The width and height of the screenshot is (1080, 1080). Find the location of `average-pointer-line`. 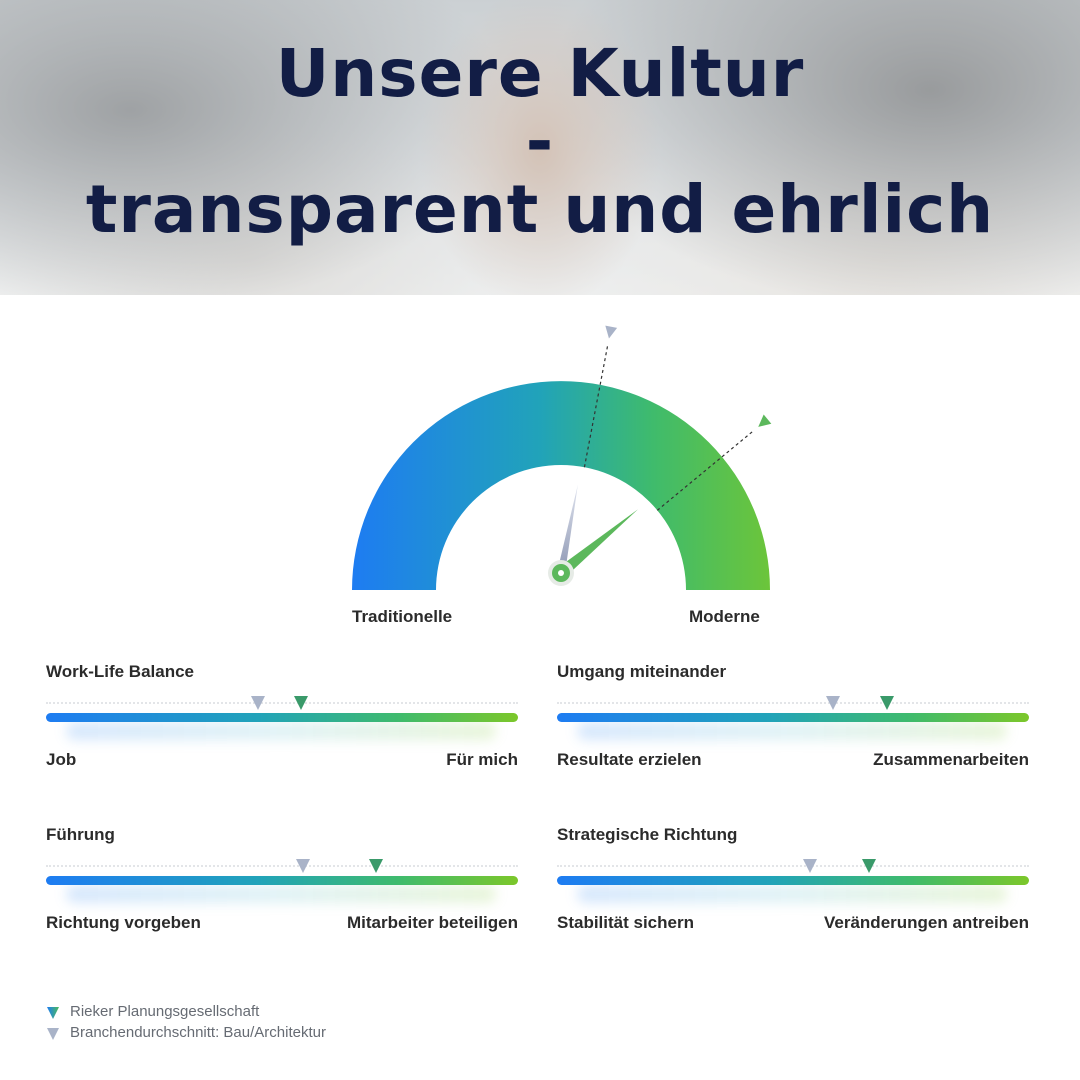

average-pointer-line is located at coordinates (596, 406).